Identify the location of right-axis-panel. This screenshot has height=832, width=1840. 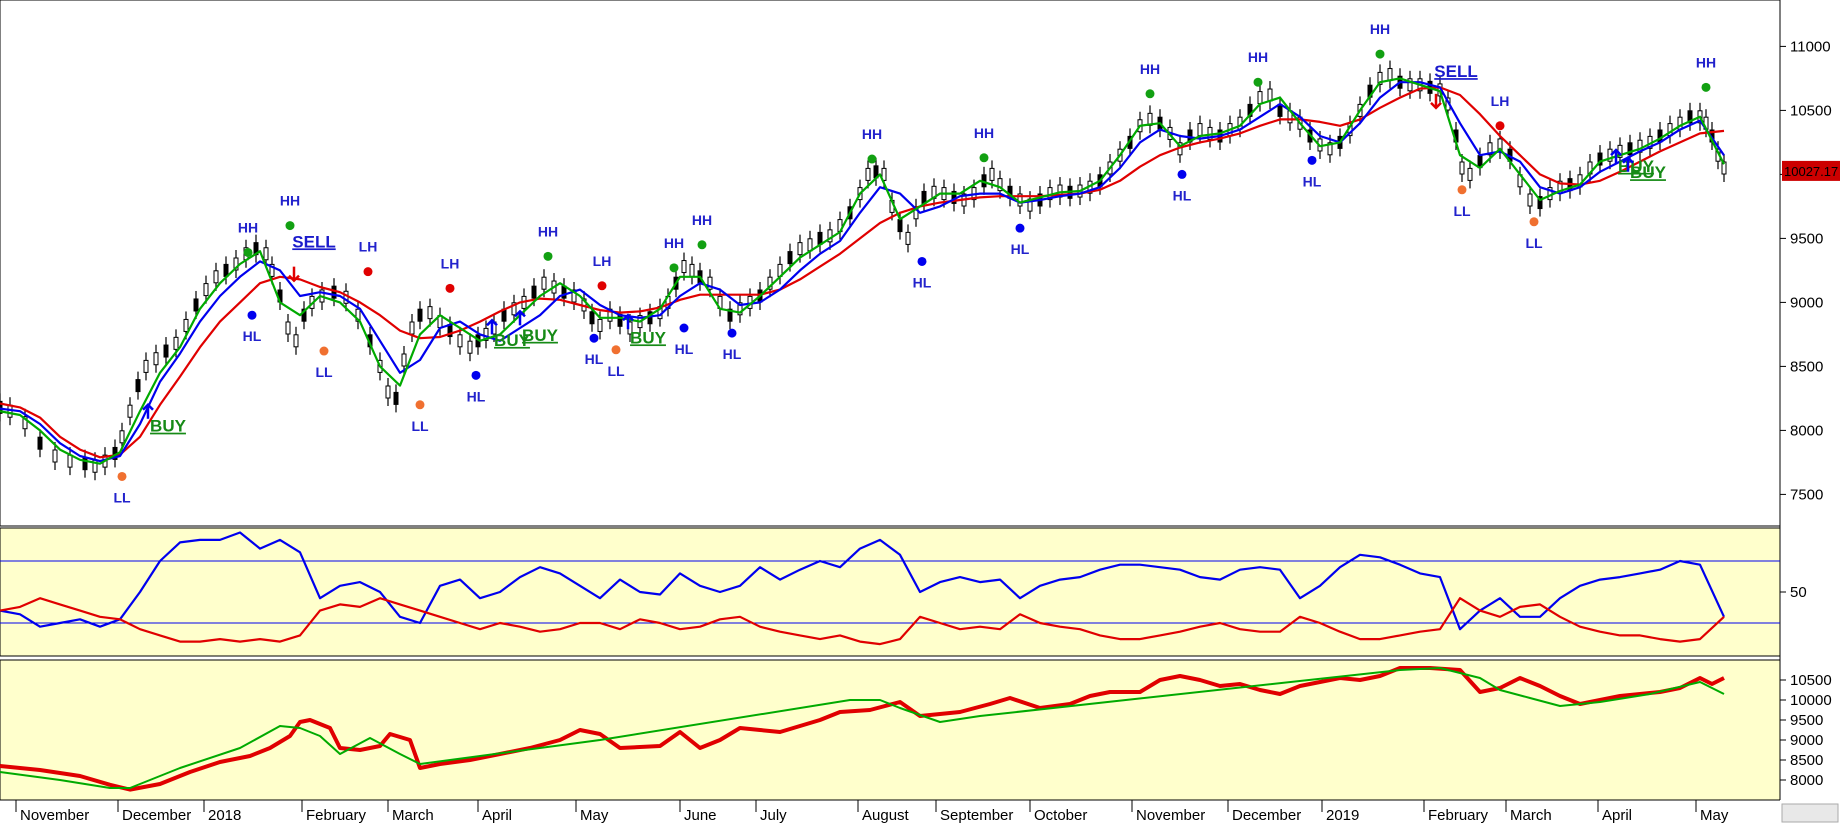
(1810, 400).